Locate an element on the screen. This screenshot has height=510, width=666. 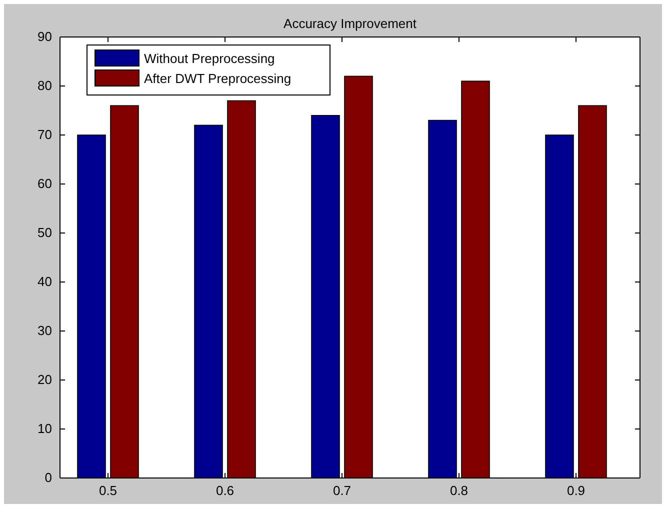
y-tick-label: 40 is located at coordinates (45, 282).